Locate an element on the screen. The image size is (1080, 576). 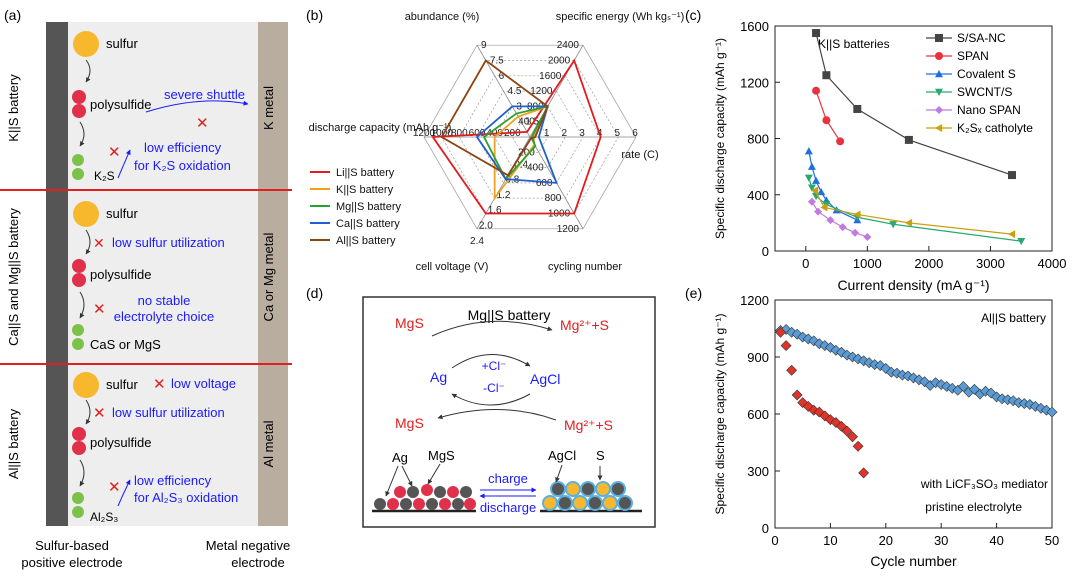
x-axis-title: Current density (mA g⁻¹) is located at coordinates (913, 285).